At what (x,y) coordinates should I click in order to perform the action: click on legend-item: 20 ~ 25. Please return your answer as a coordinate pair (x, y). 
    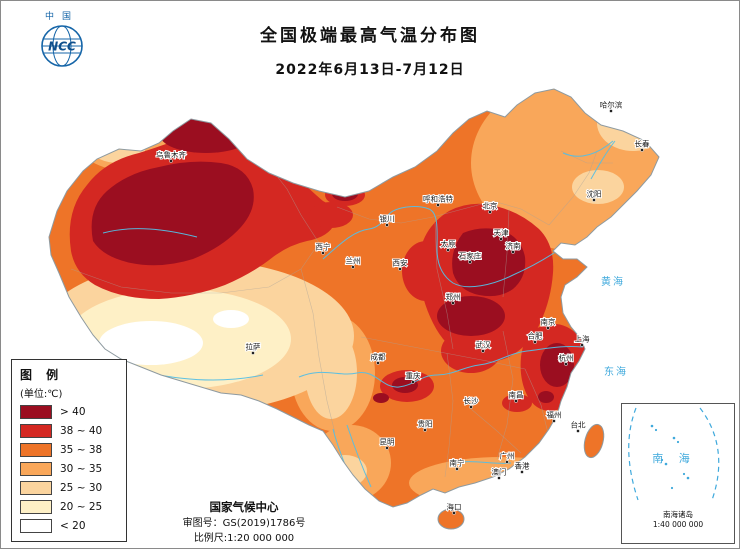
    Looking at the image, I should click on (69, 507).